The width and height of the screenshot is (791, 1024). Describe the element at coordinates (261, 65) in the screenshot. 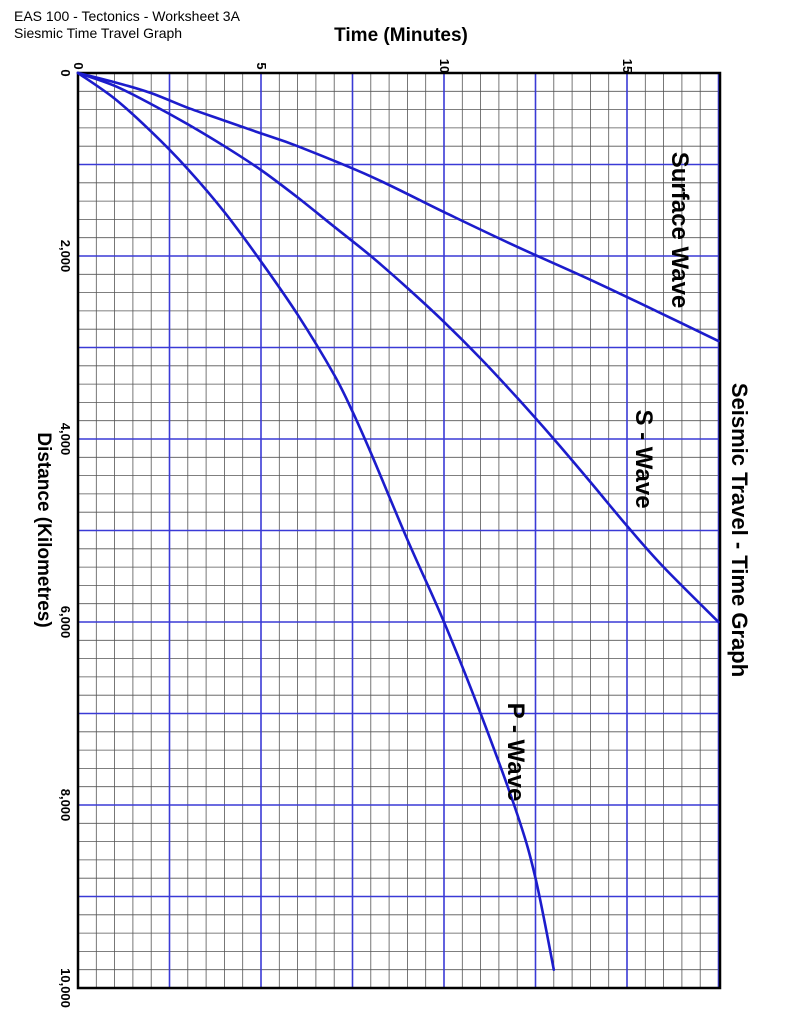

I see `x-tick-label: 5` at that location.